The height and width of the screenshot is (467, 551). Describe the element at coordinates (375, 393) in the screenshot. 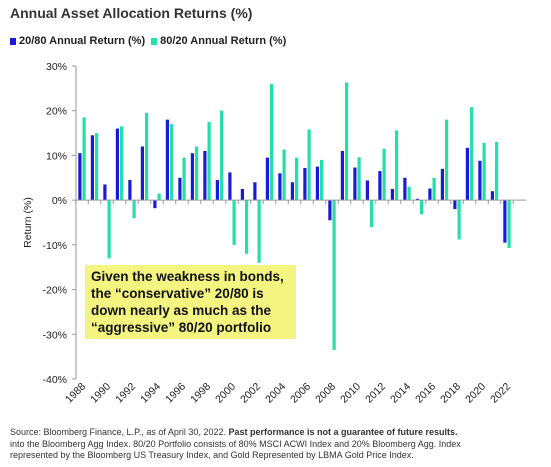

I see `x-tick-label: 2012` at that location.